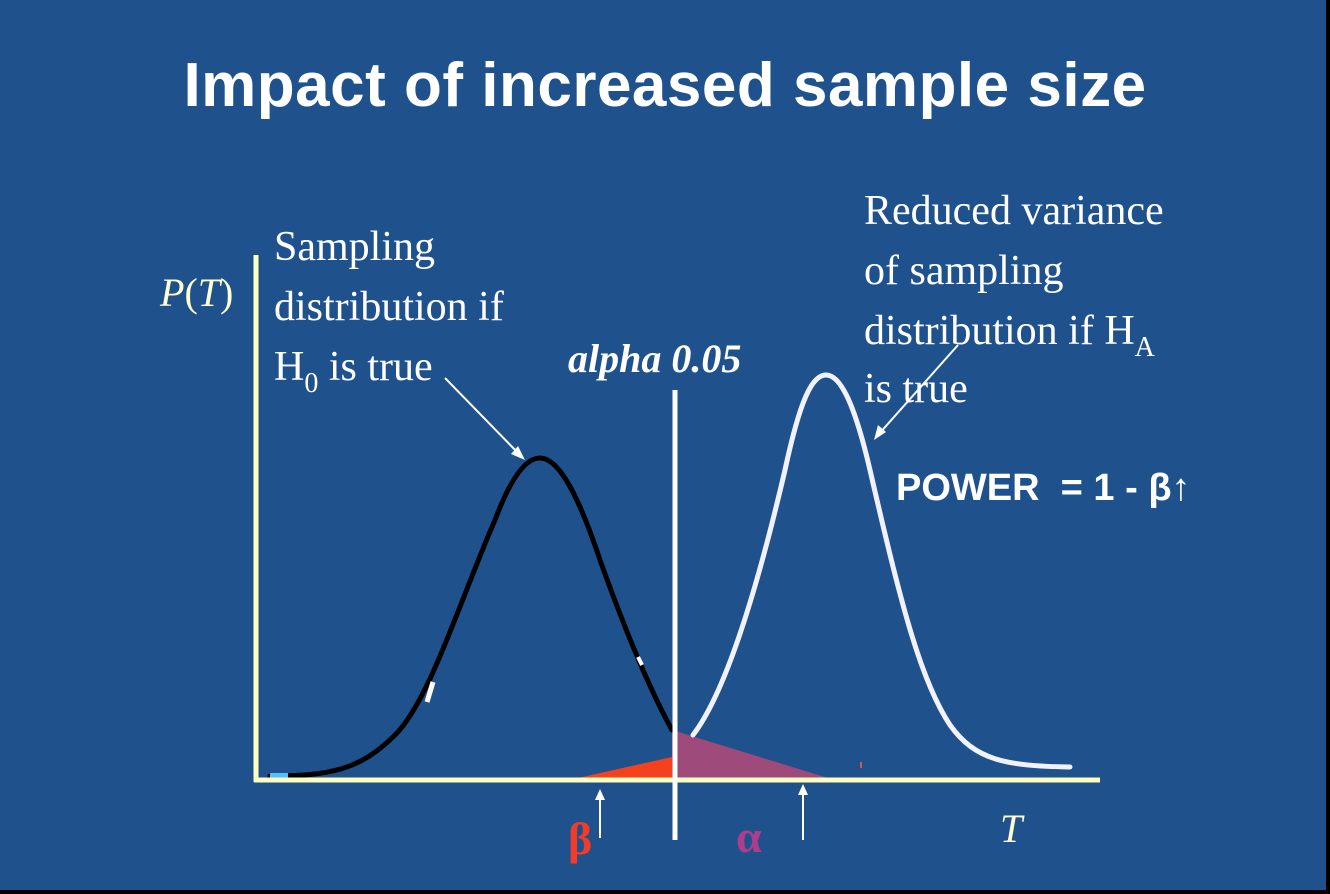 This screenshot has width=1330, height=894. I want to click on h0-annotation-line3: H0 is true, so click(353, 371).